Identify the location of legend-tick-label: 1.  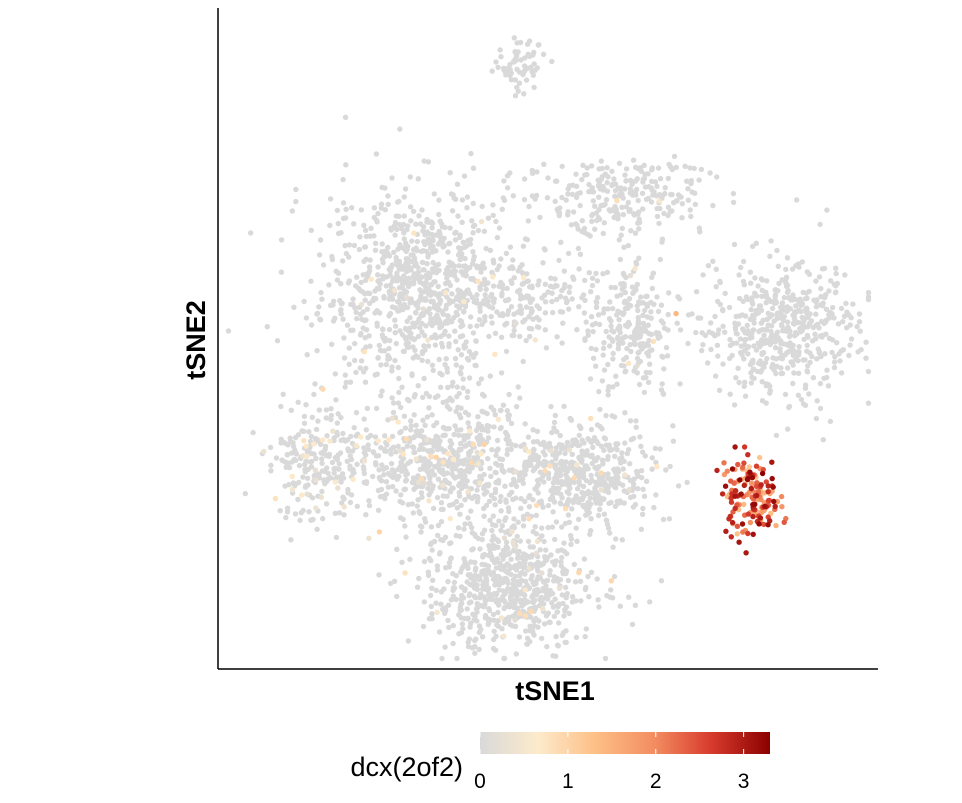
(568, 781).